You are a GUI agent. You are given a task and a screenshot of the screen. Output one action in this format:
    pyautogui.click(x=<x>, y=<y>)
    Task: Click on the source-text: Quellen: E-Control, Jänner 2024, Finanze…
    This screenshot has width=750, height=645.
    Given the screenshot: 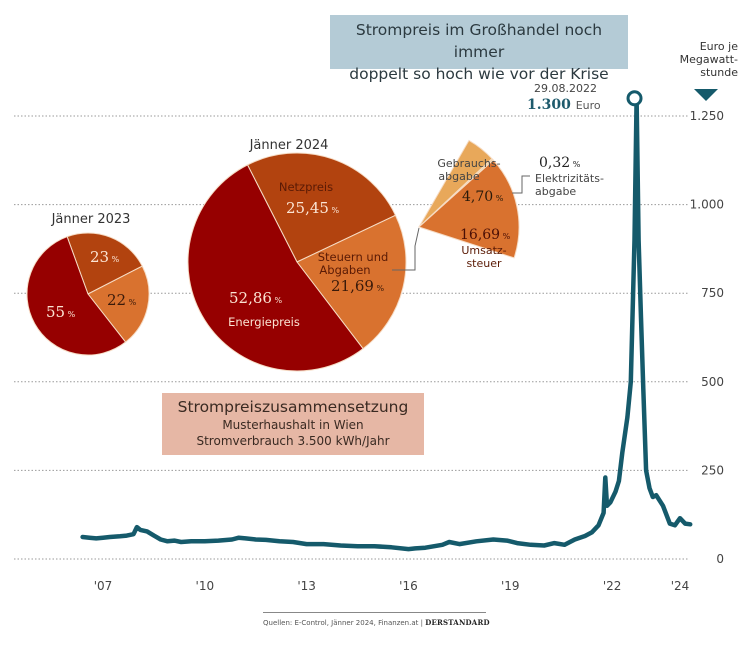 What is the action you would take?
    pyautogui.click(x=343, y=623)
    